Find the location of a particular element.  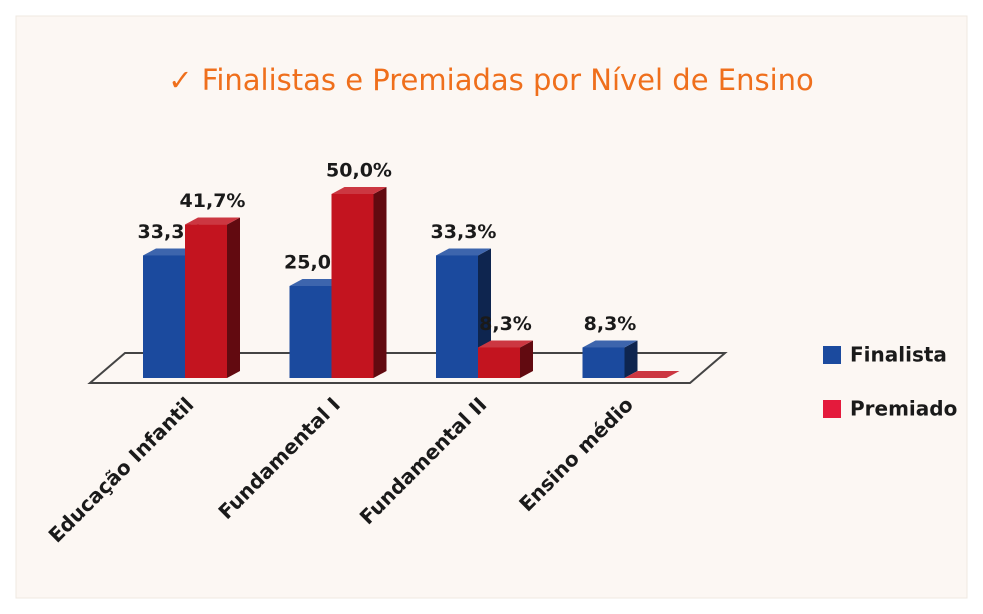

legend-label: Premiado is located at coordinates (903, 409).